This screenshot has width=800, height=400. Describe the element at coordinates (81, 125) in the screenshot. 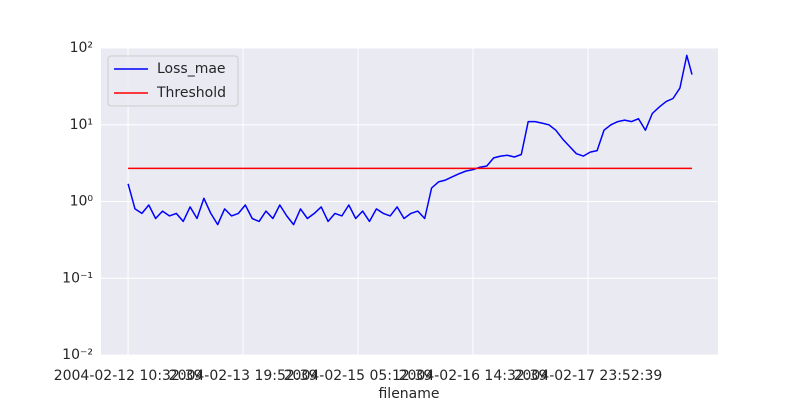

I see `y-tick-label: 10¹` at that location.